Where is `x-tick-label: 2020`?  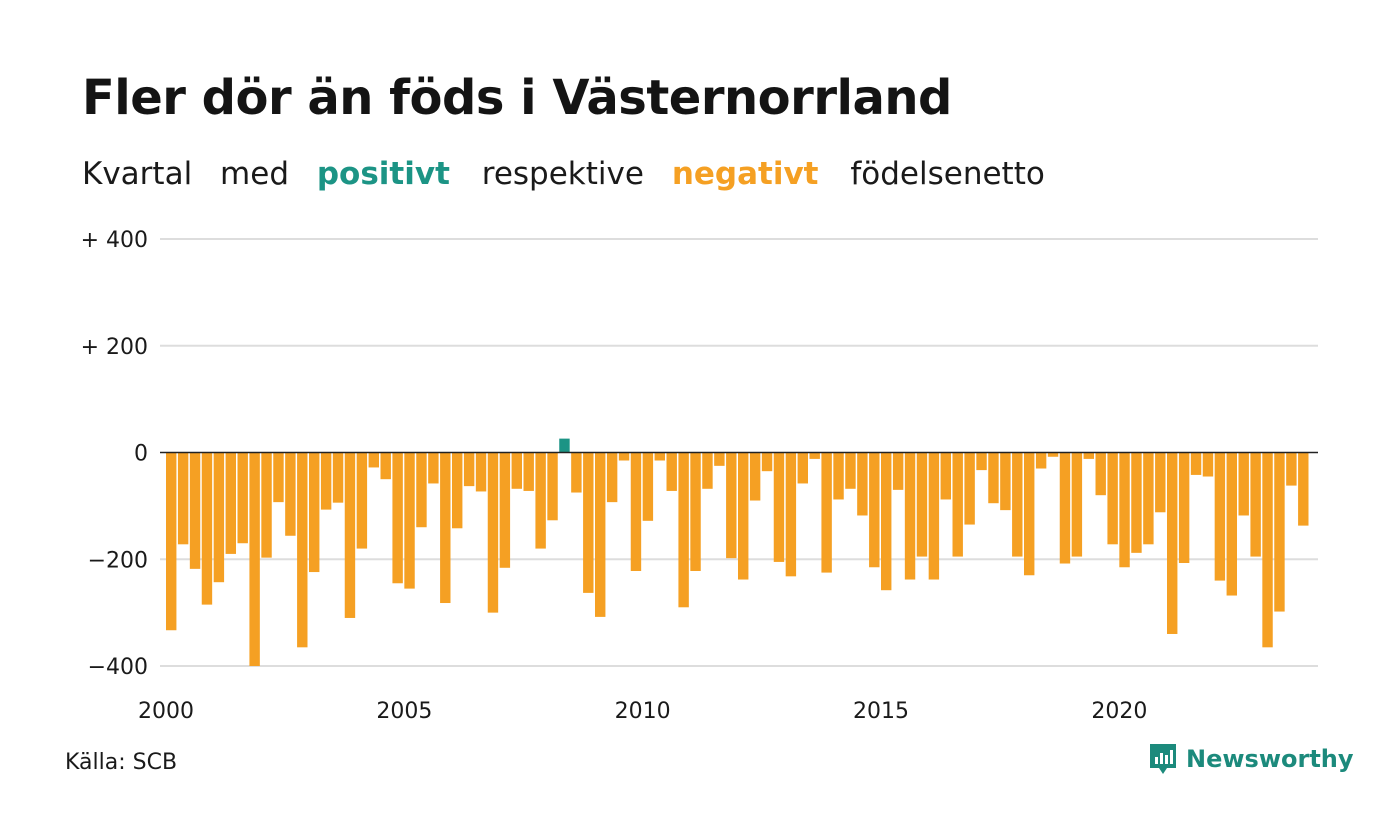
x-tick-label: 2020 is located at coordinates (1119, 711).